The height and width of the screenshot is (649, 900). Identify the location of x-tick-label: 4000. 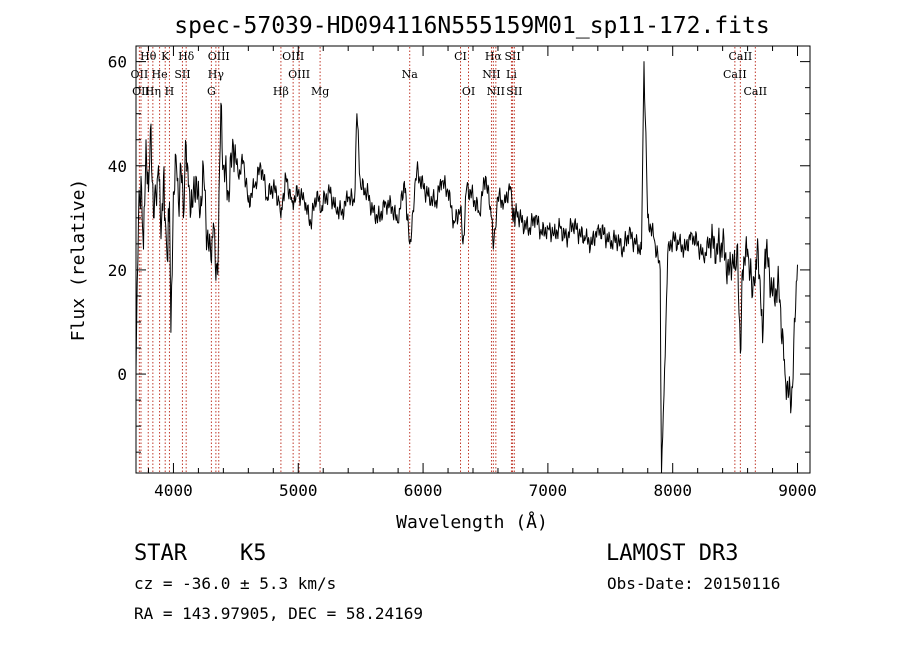
(173, 490).